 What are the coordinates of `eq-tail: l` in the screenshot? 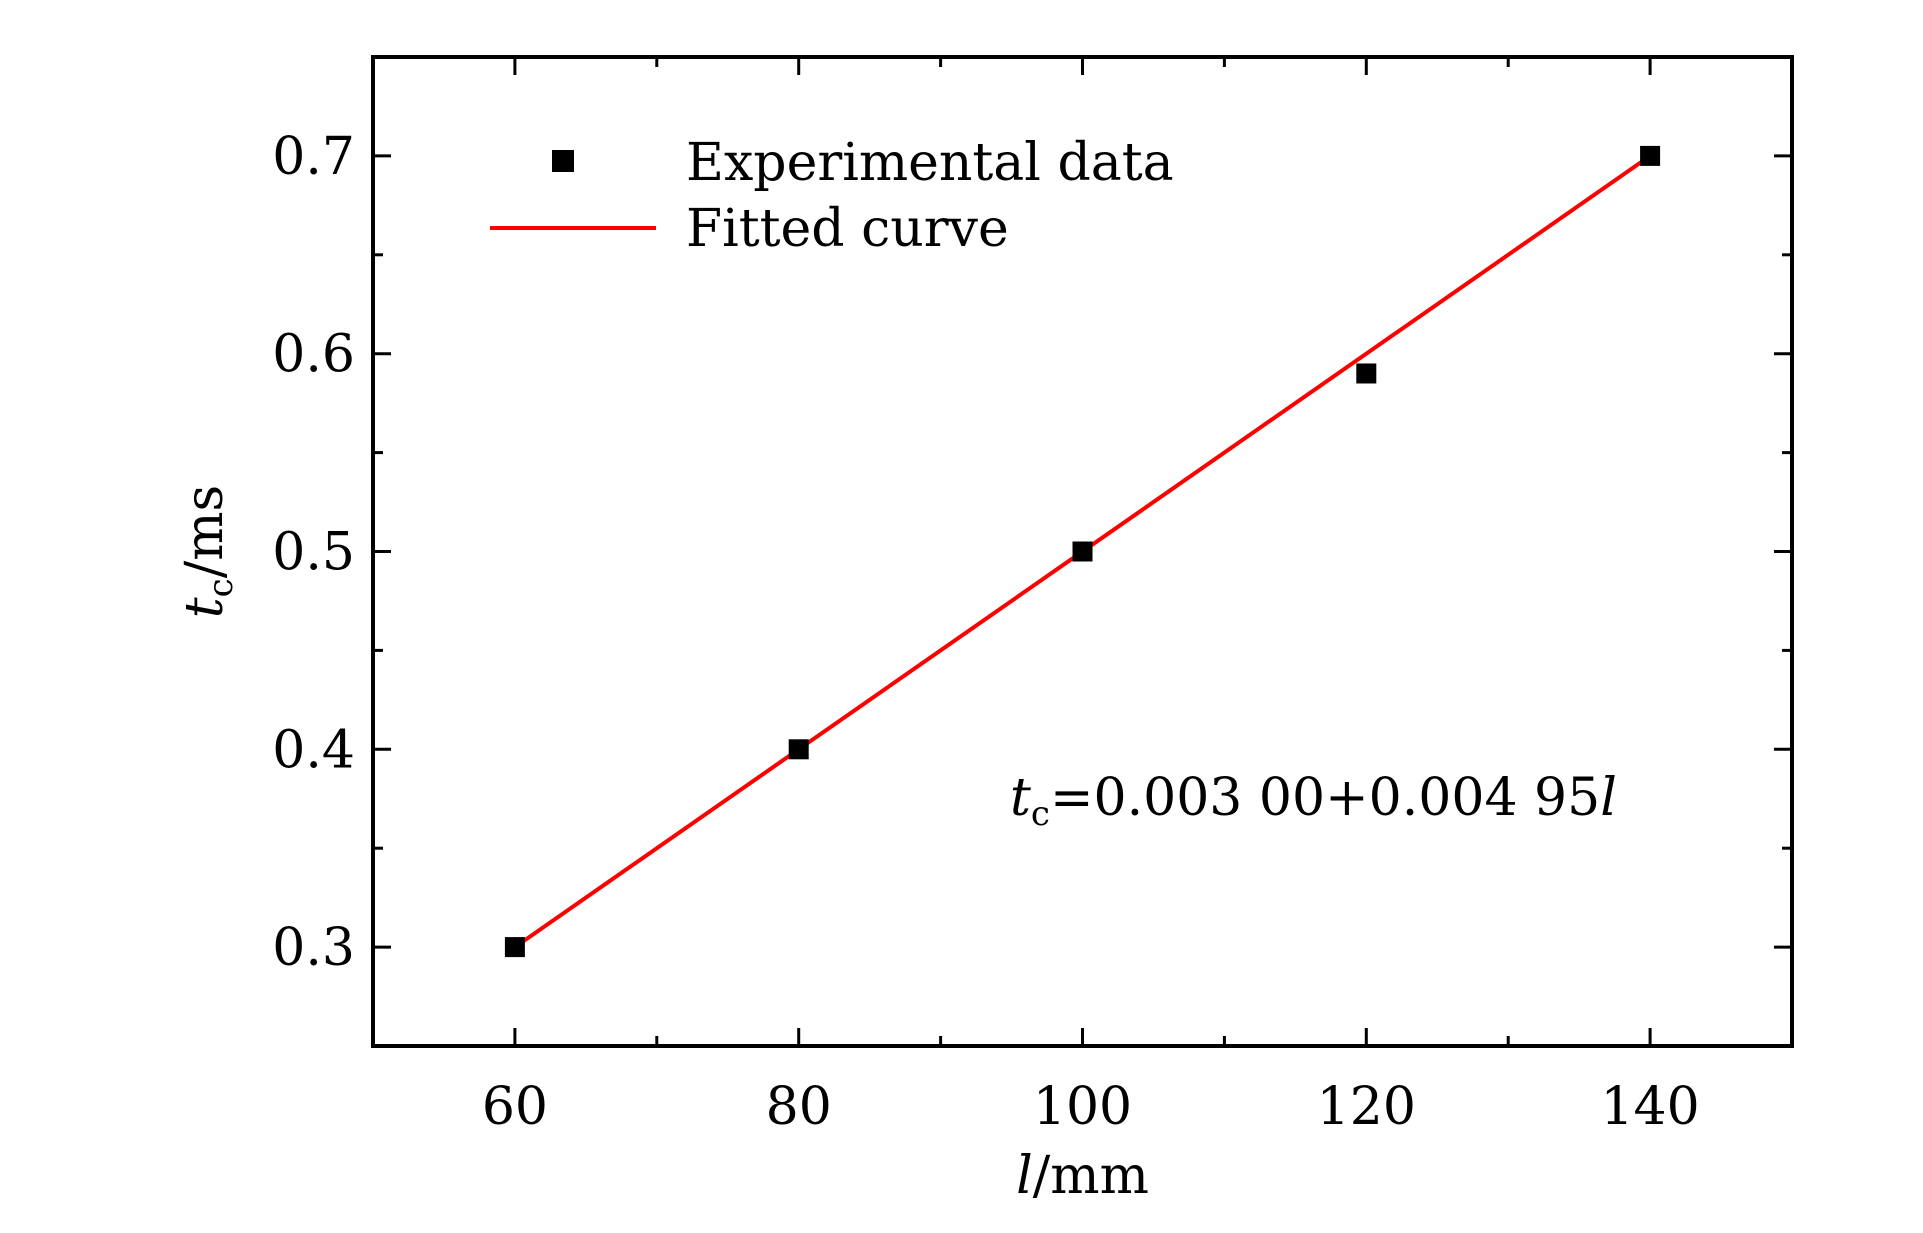 It's located at (1608, 798).